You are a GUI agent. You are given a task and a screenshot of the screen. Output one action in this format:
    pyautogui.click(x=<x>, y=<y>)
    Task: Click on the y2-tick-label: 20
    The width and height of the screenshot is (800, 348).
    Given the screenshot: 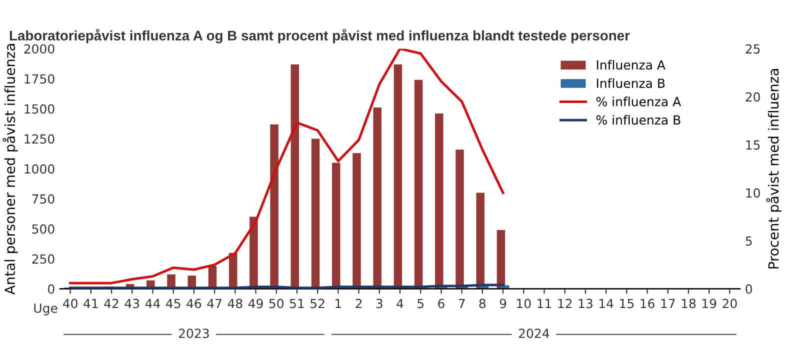 What is the action you would take?
    pyautogui.click(x=753, y=97)
    